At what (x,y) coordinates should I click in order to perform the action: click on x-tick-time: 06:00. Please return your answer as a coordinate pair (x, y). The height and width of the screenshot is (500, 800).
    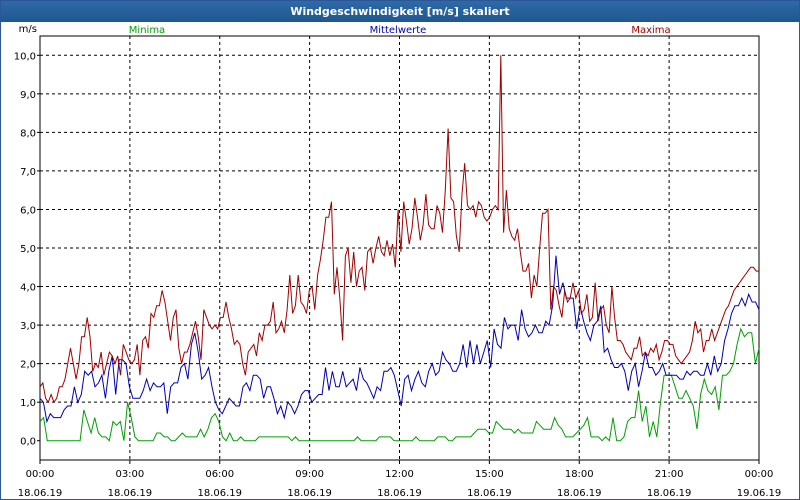
    Looking at the image, I should click on (219, 474).